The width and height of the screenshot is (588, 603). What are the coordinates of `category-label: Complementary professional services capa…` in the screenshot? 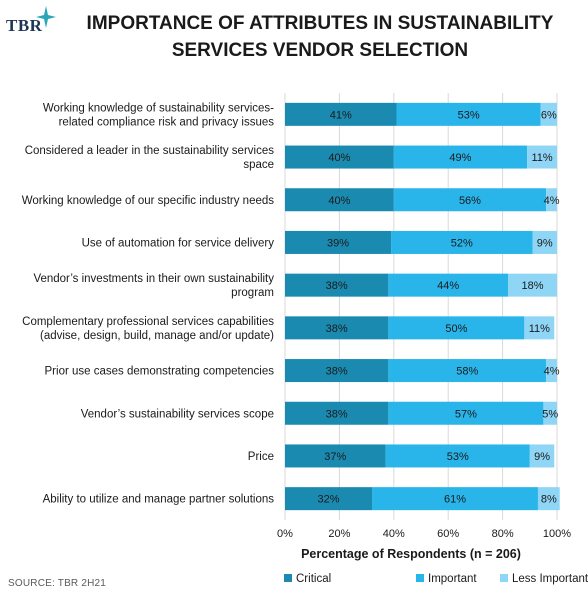 It's located at (148, 322).